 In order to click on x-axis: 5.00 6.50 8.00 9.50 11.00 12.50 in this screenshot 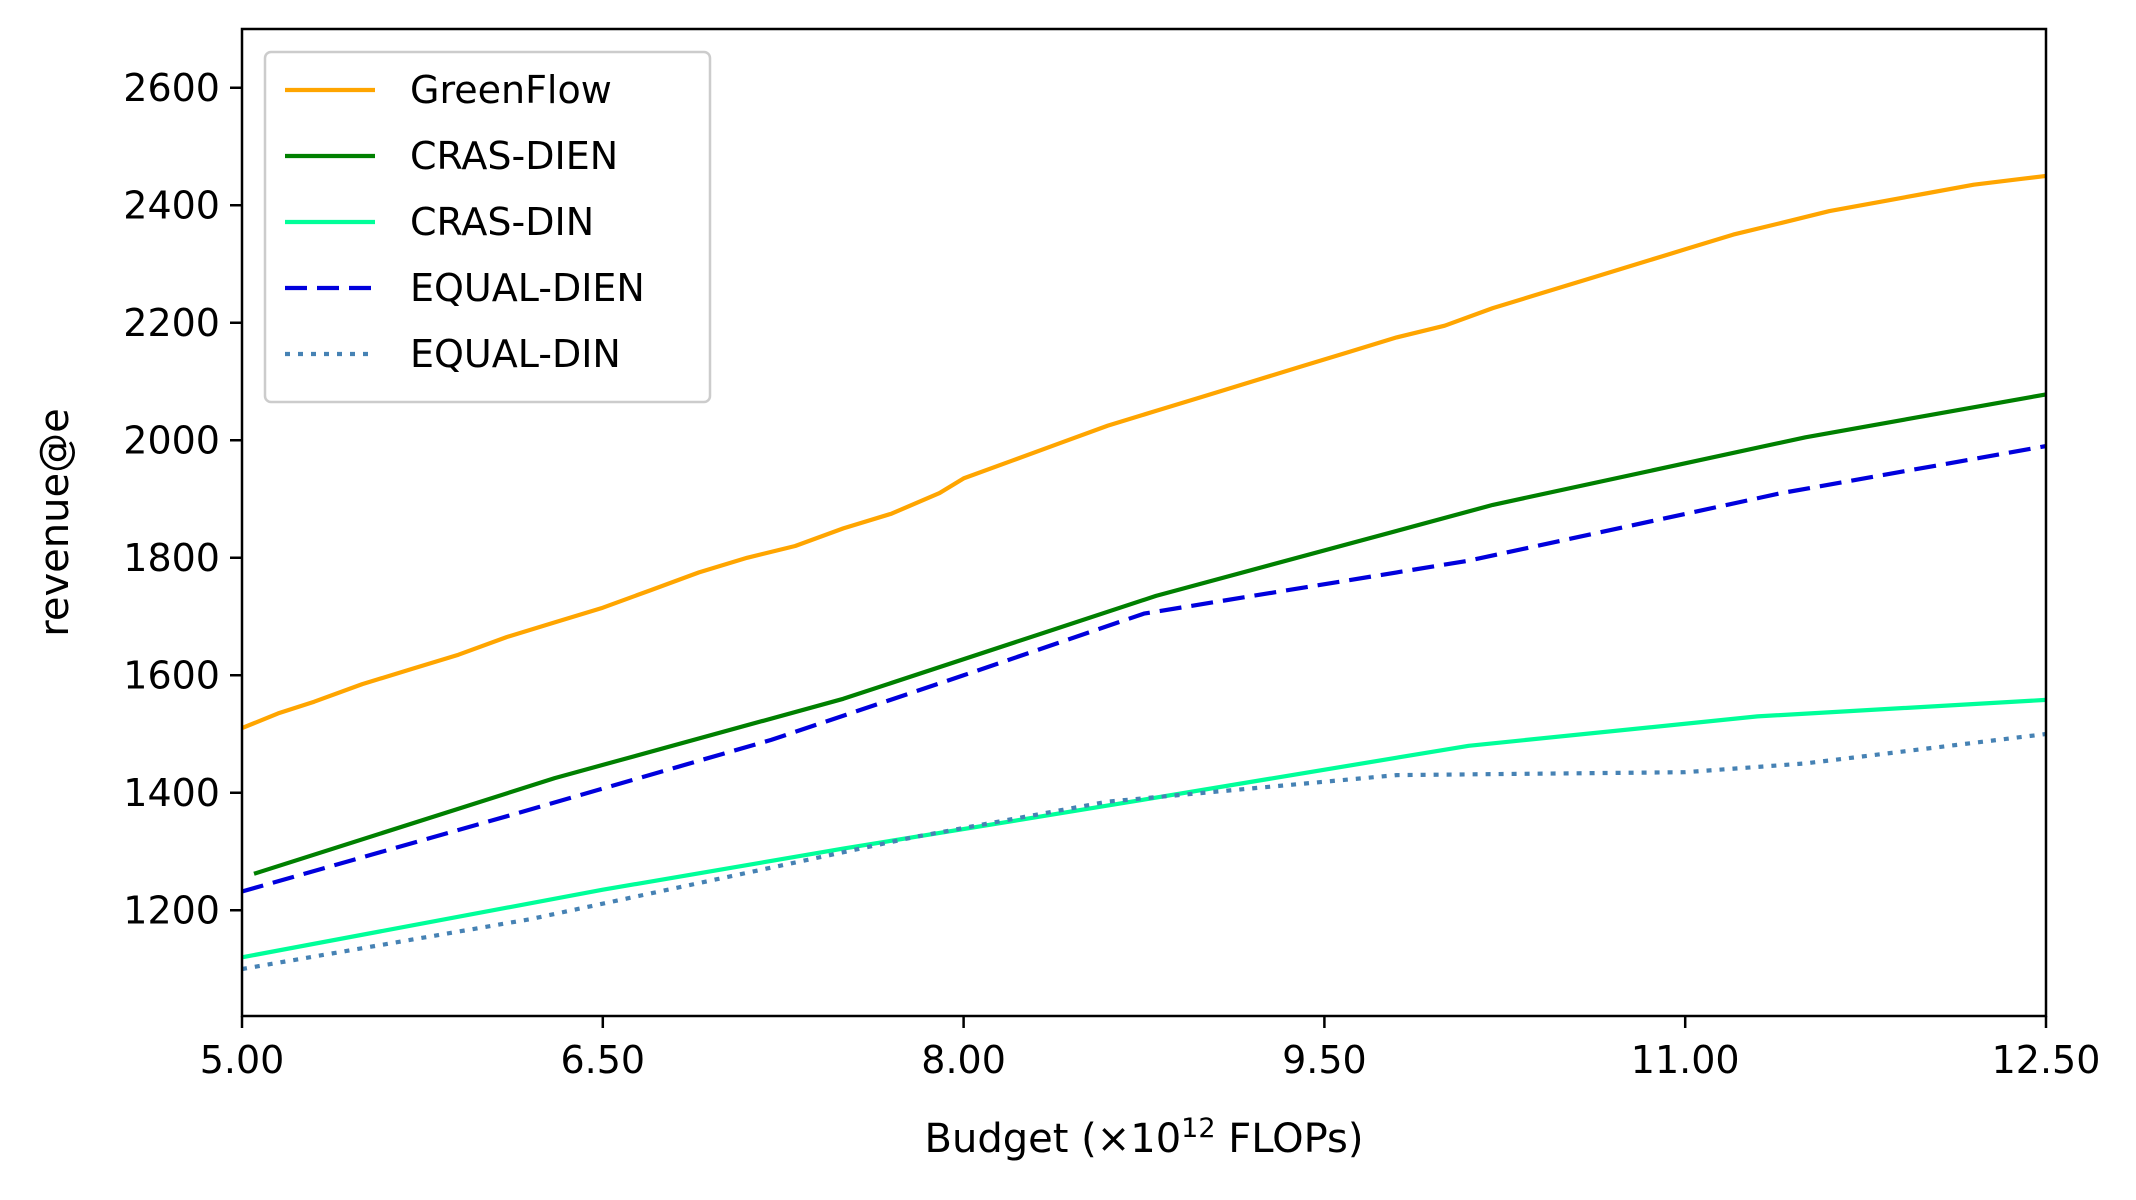, I will do `click(1150, 1049)`.